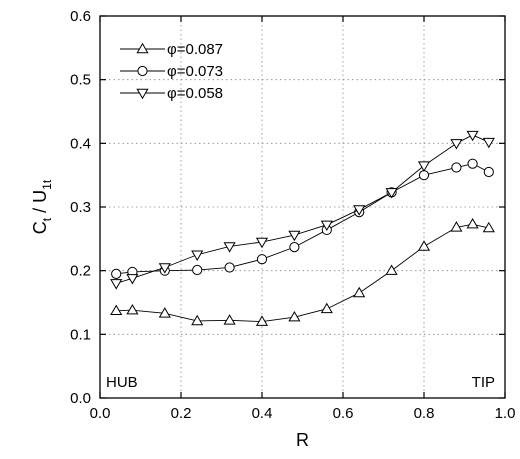 The width and height of the screenshot is (520, 459). I want to click on y-axis-title-sub1: t, so click(47, 219).